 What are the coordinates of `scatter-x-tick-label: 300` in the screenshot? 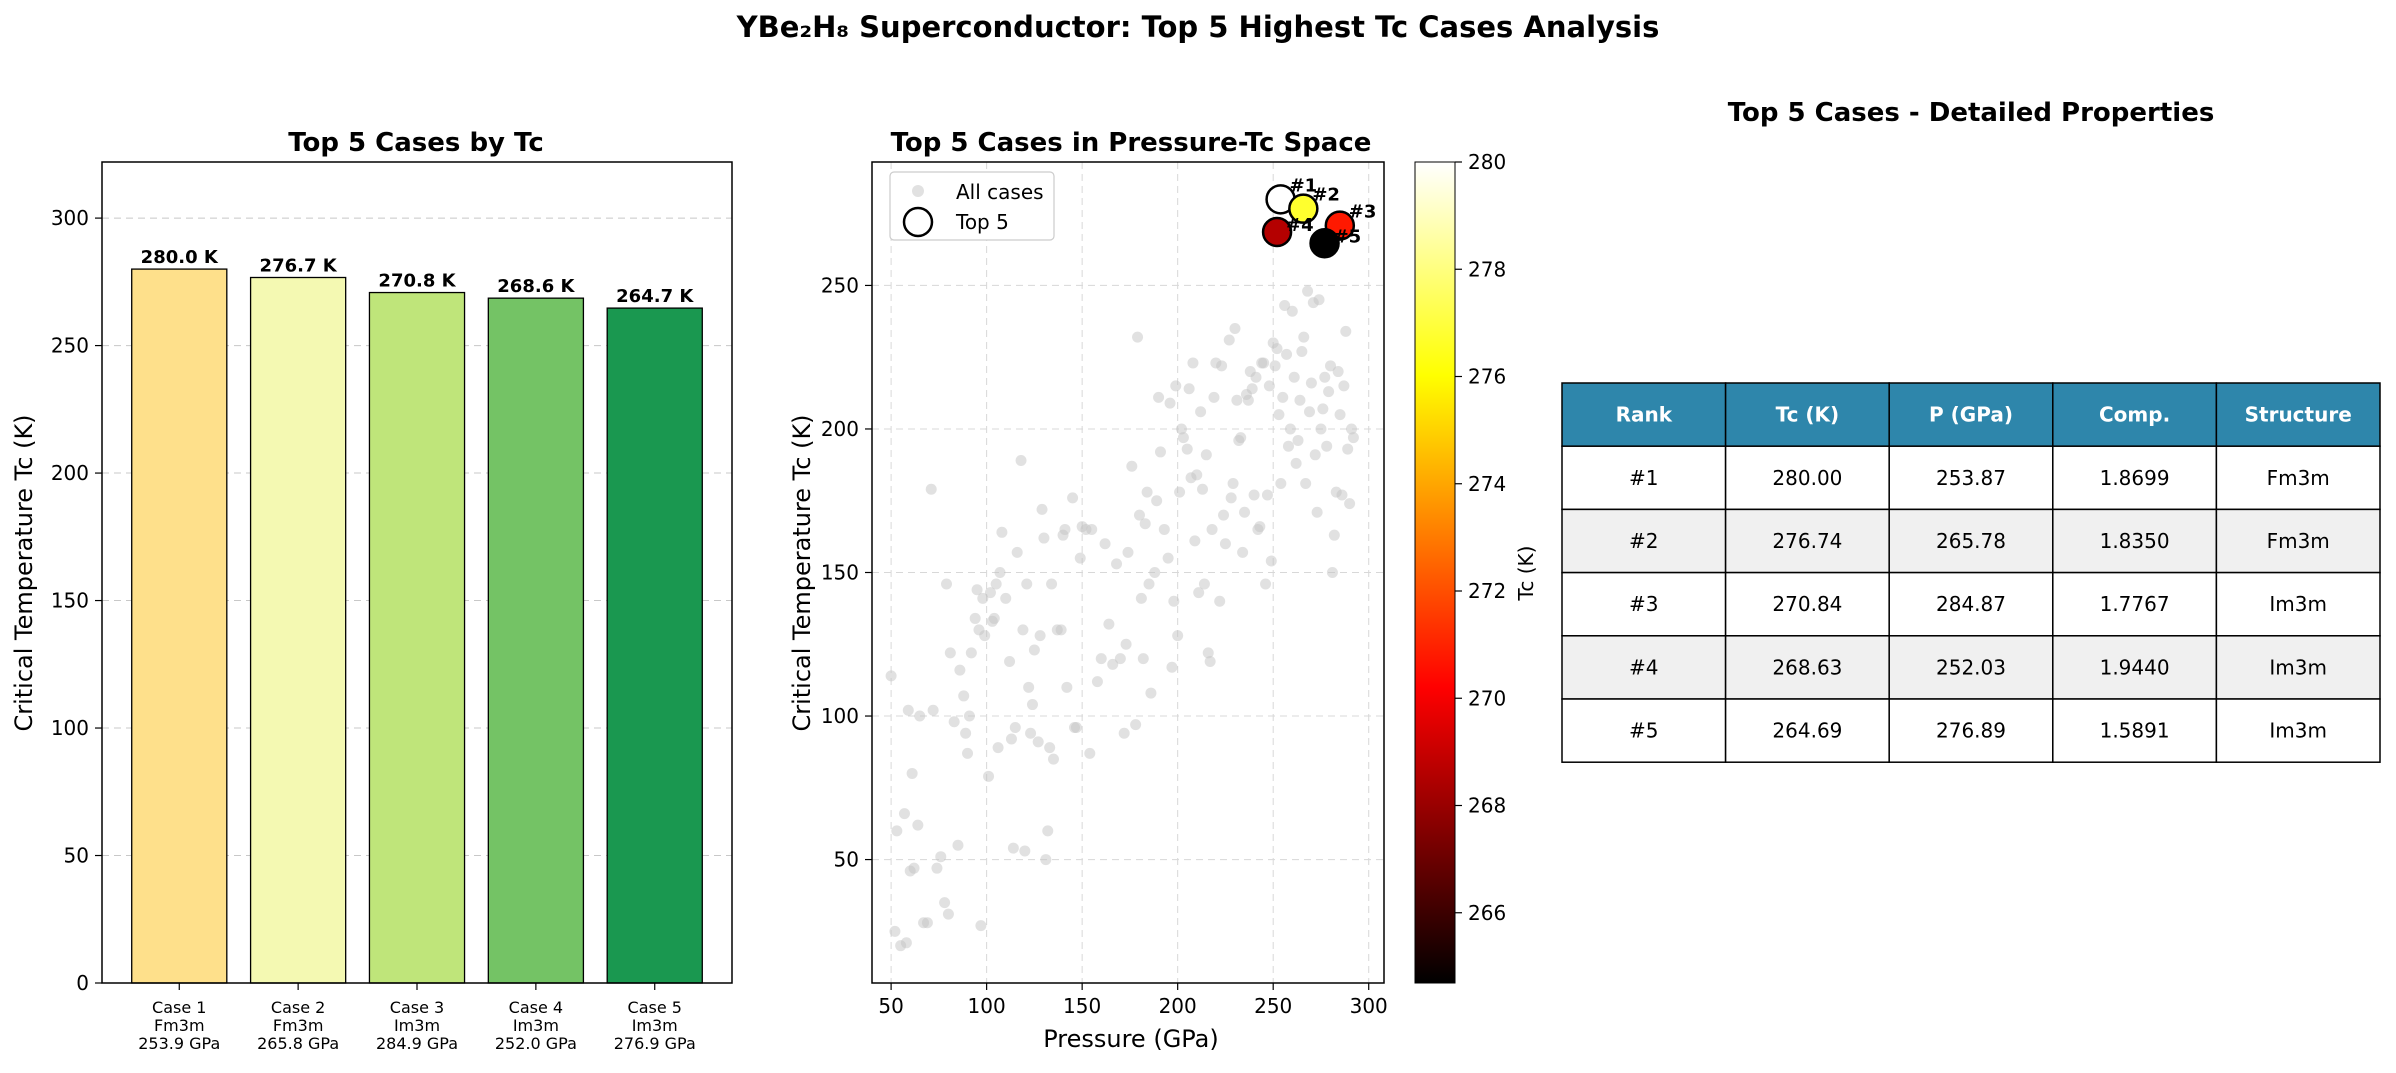 It's located at (1369, 1006).